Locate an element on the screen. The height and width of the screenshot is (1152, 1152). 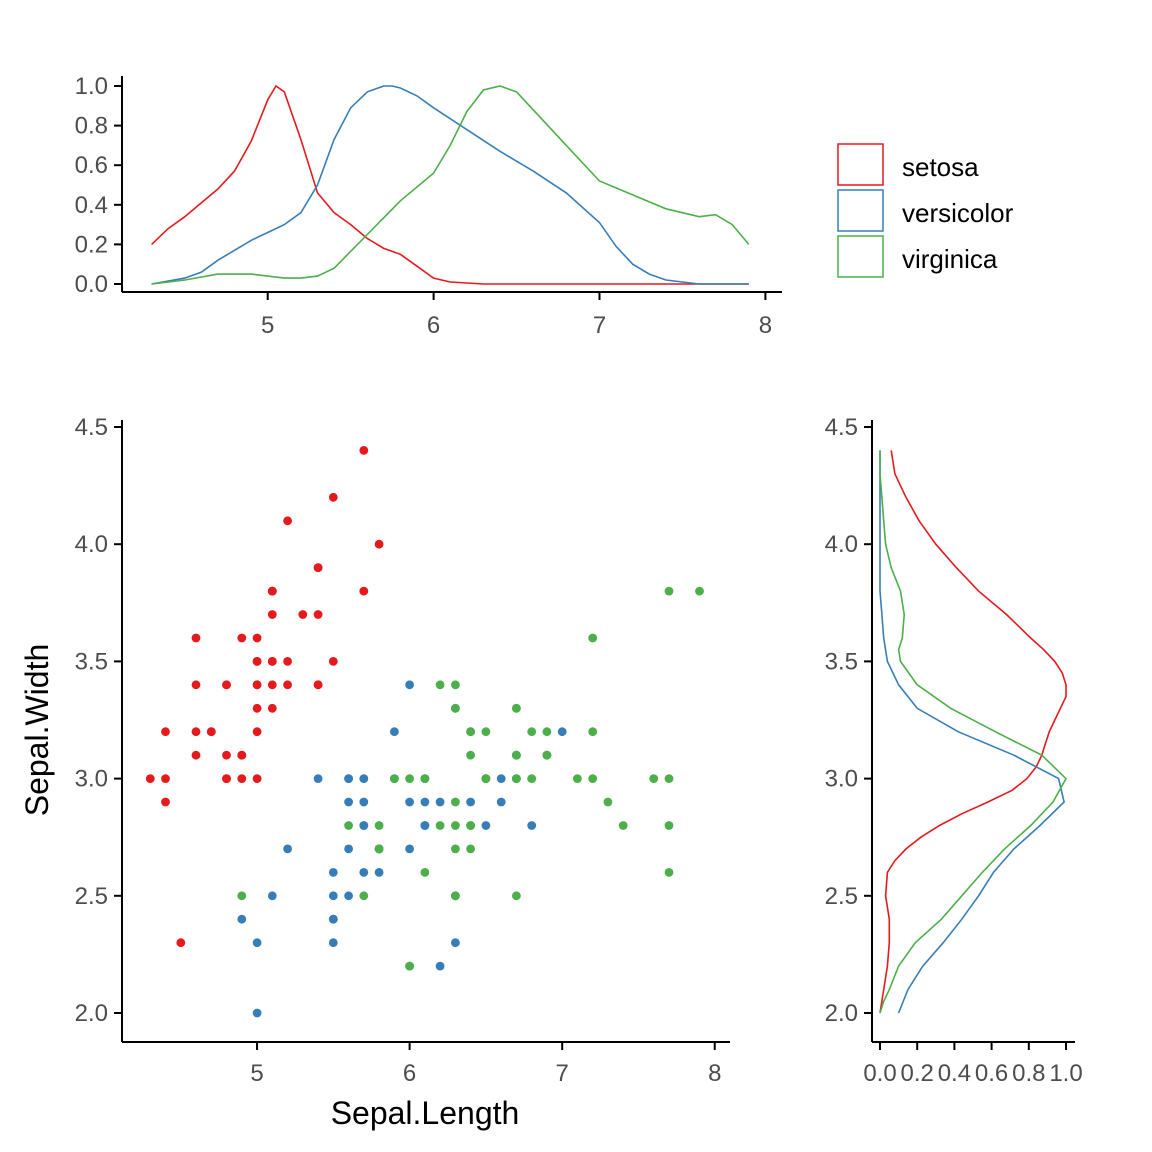
right-density-curve-virginica is located at coordinates (973, 732).